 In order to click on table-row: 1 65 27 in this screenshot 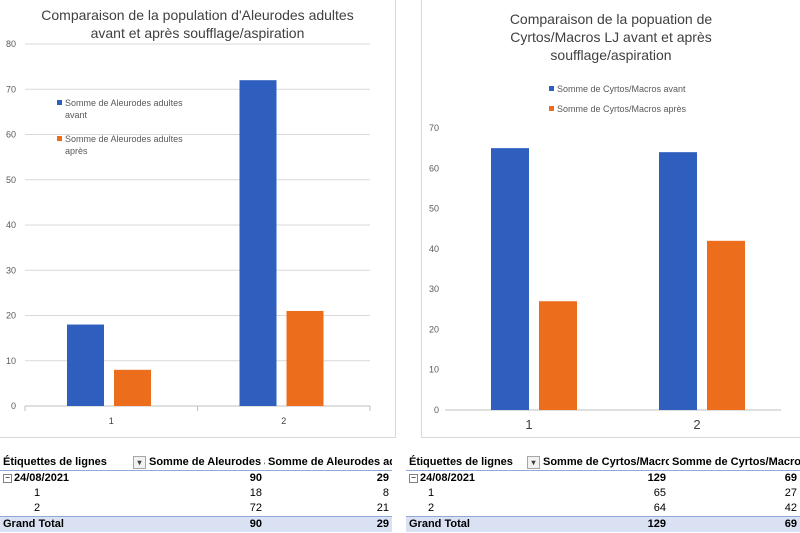, I will do `click(603, 493)`.